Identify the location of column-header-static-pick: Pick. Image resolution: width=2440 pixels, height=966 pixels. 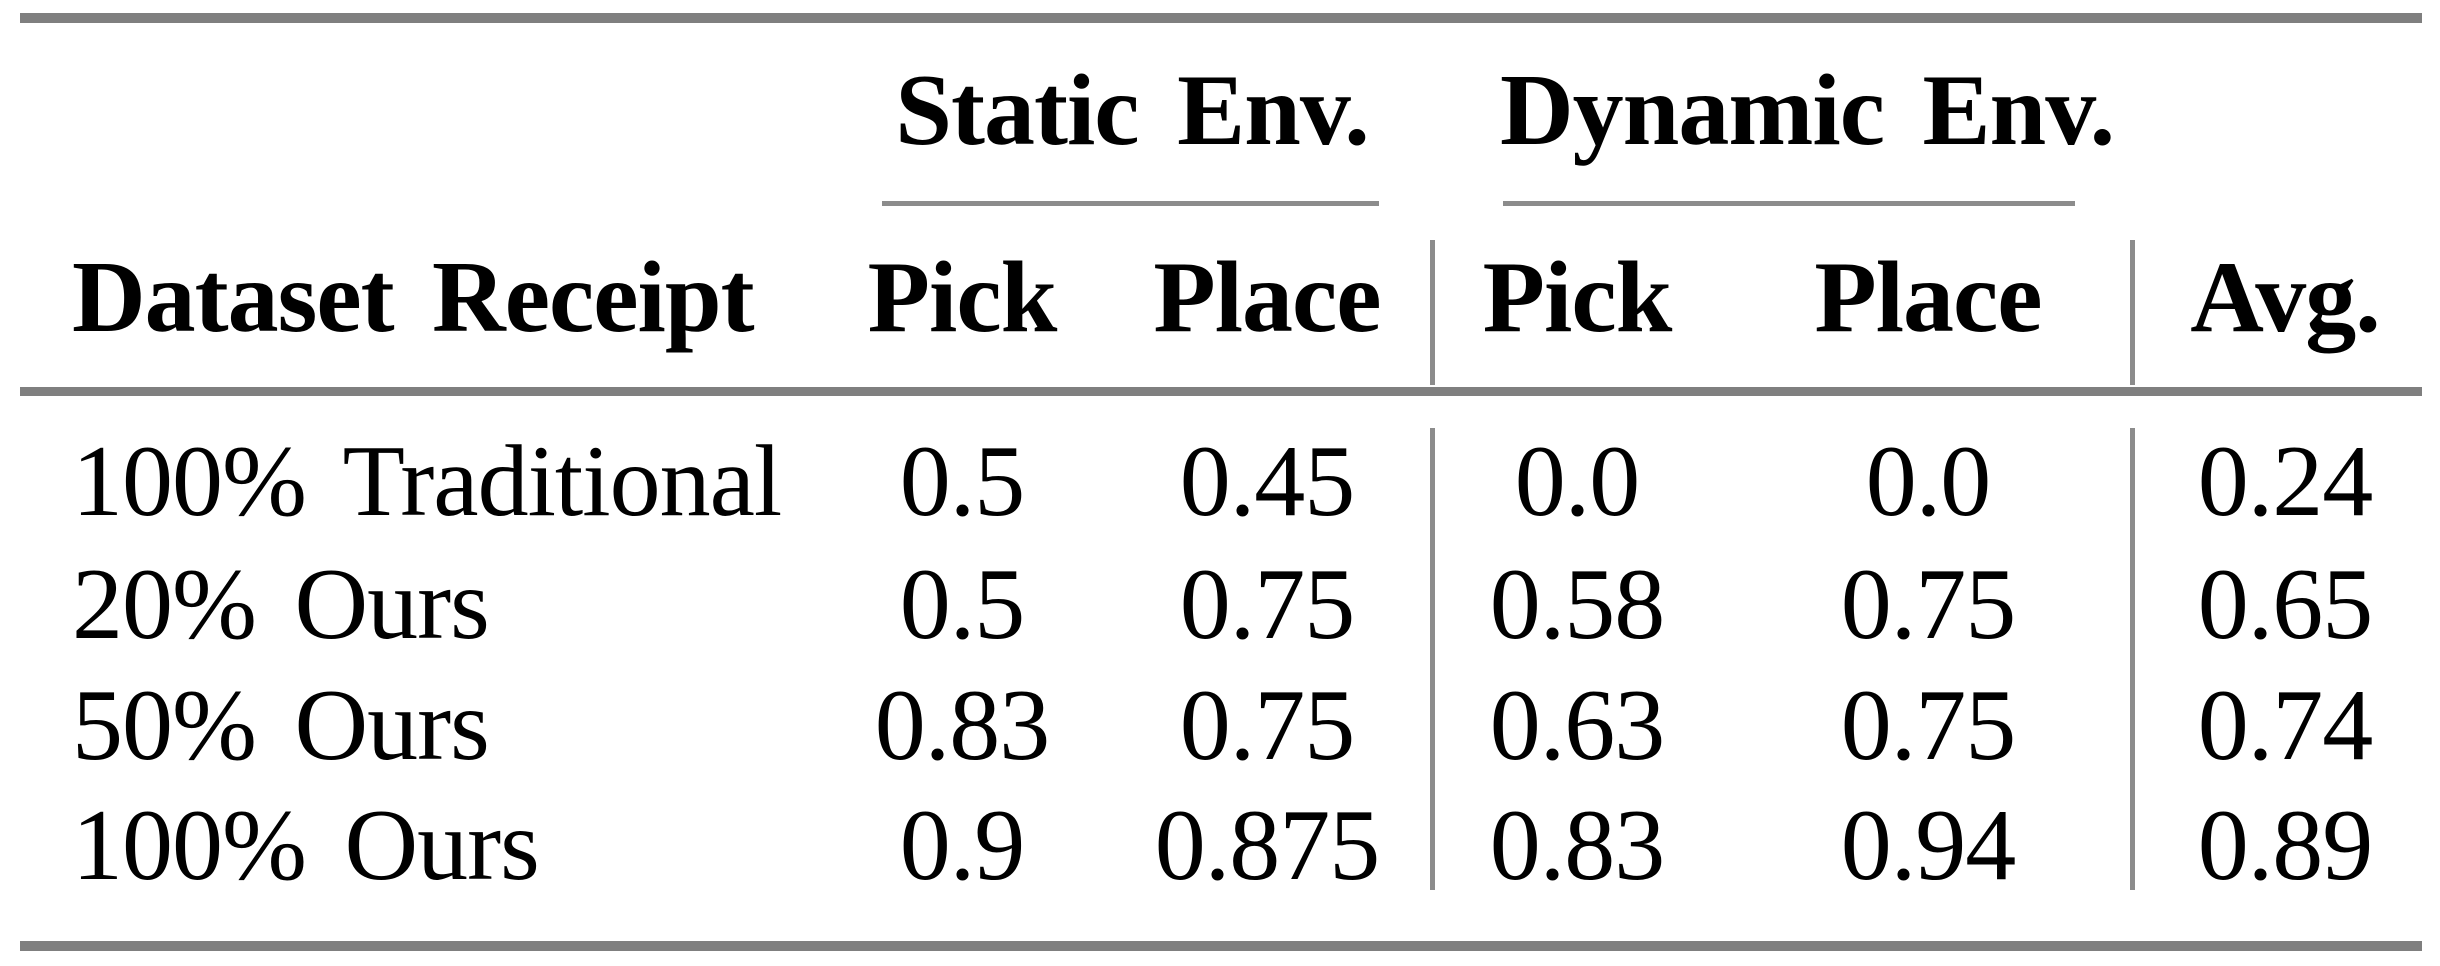
(962, 297).